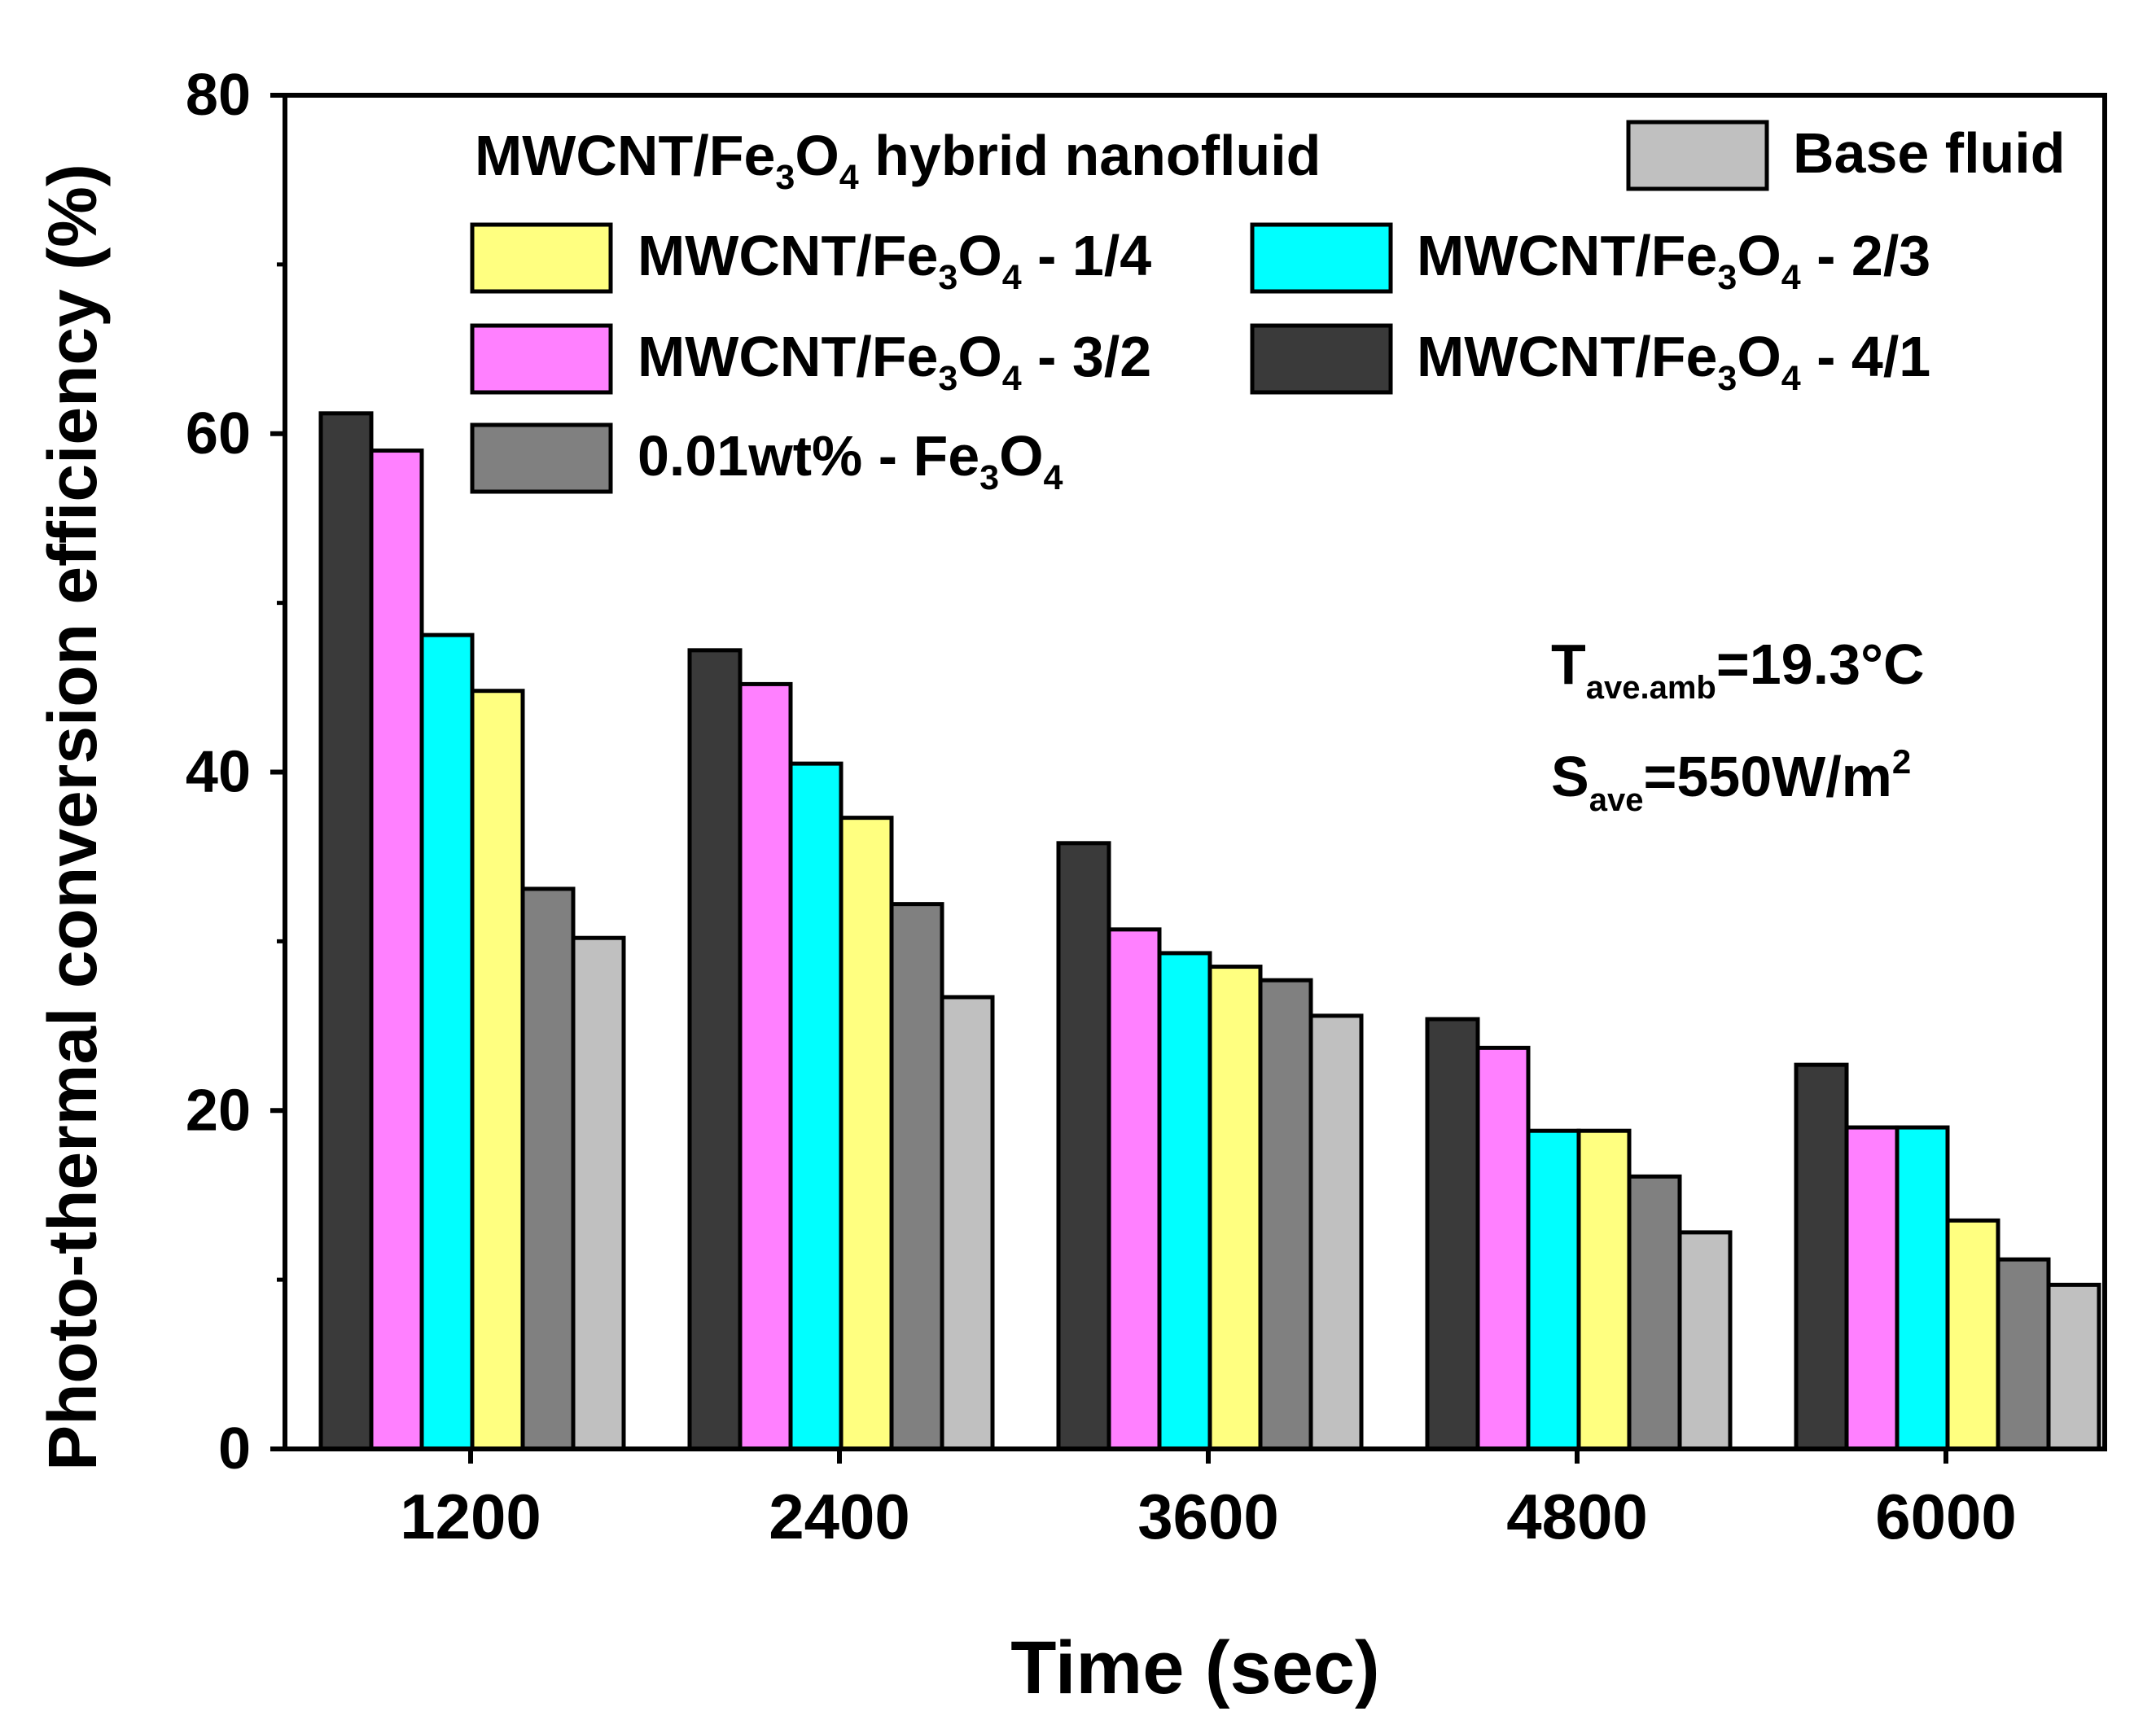 Image resolution: width=2156 pixels, height=1720 pixels. Describe the element at coordinates (1208, 1516) in the screenshot. I see `x-tick-label: 3600` at that location.